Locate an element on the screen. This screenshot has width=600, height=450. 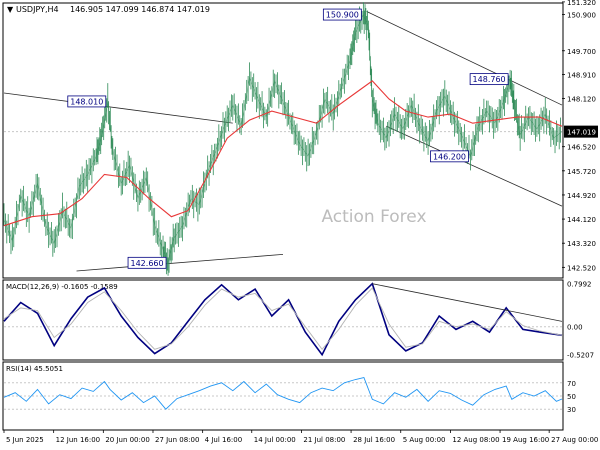
price-annotation-label: 150.900 is located at coordinates (342, 15).